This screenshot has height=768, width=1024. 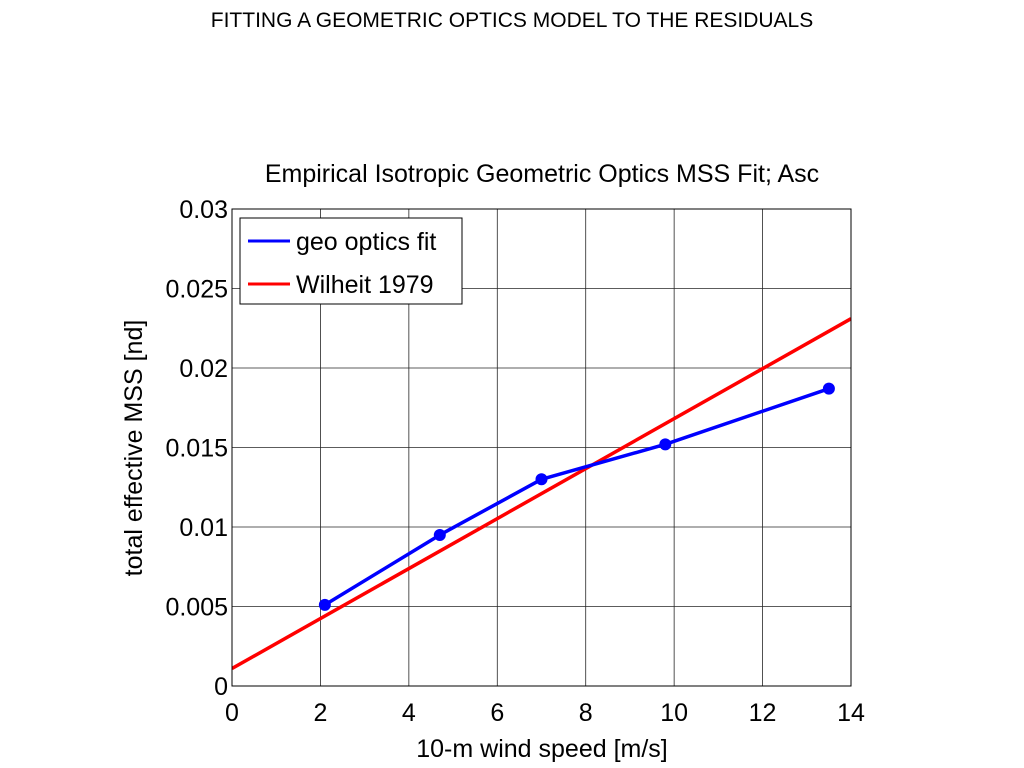 I want to click on legend: geo optics fit Wilheit 1979, so click(x=351, y=261).